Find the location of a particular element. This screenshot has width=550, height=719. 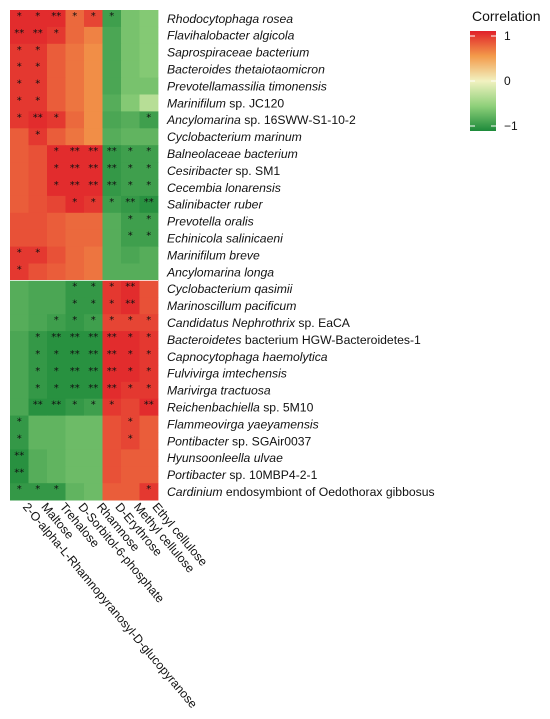

row-label: Portibacter sp. 10MBP4-2-1 is located at coordinates (242, 475).